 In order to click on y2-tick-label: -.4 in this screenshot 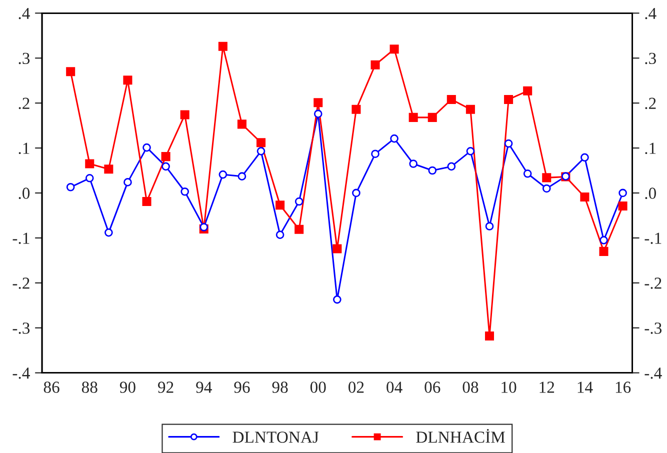, I will do `click(653, 373)`.